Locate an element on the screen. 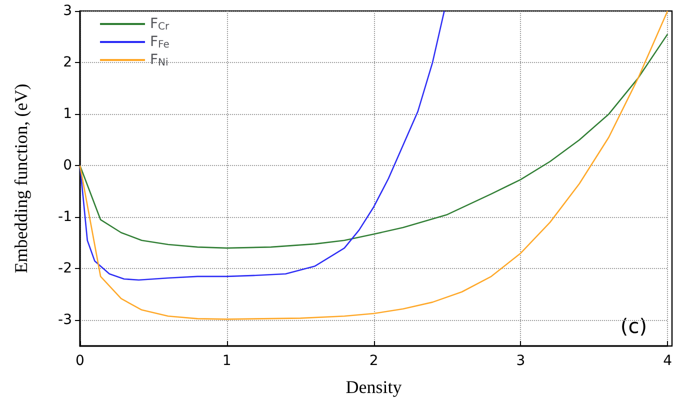  x-tick-label: 3 is located at coordinates (521, 361).